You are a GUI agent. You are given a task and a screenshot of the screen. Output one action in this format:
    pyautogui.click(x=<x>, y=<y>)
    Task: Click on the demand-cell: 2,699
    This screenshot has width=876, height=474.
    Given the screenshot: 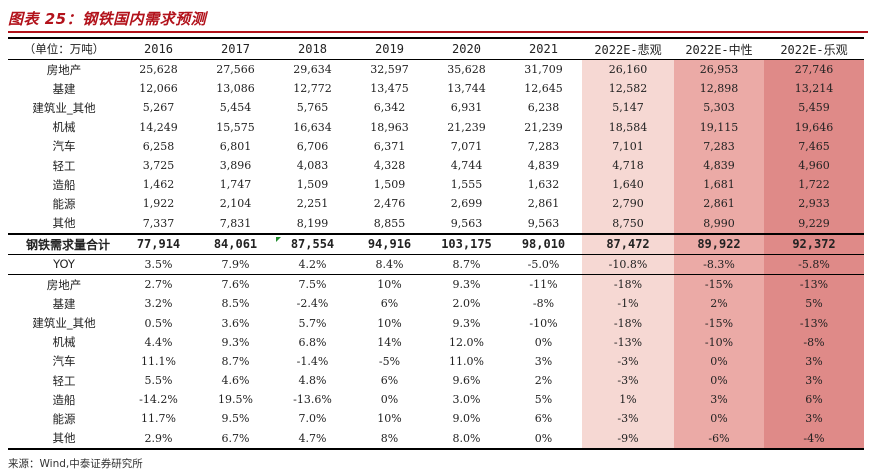 What is the action you would take?
    pyautogui.click(x=466, y=204)
    